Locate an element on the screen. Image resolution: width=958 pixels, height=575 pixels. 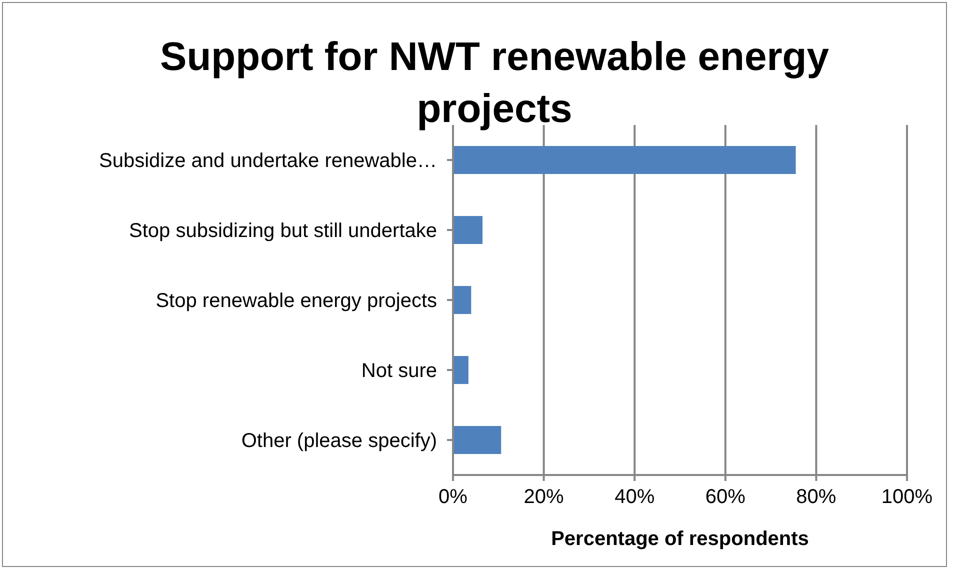
y-tick-label: Not sure is located at coordinates (399, 371).